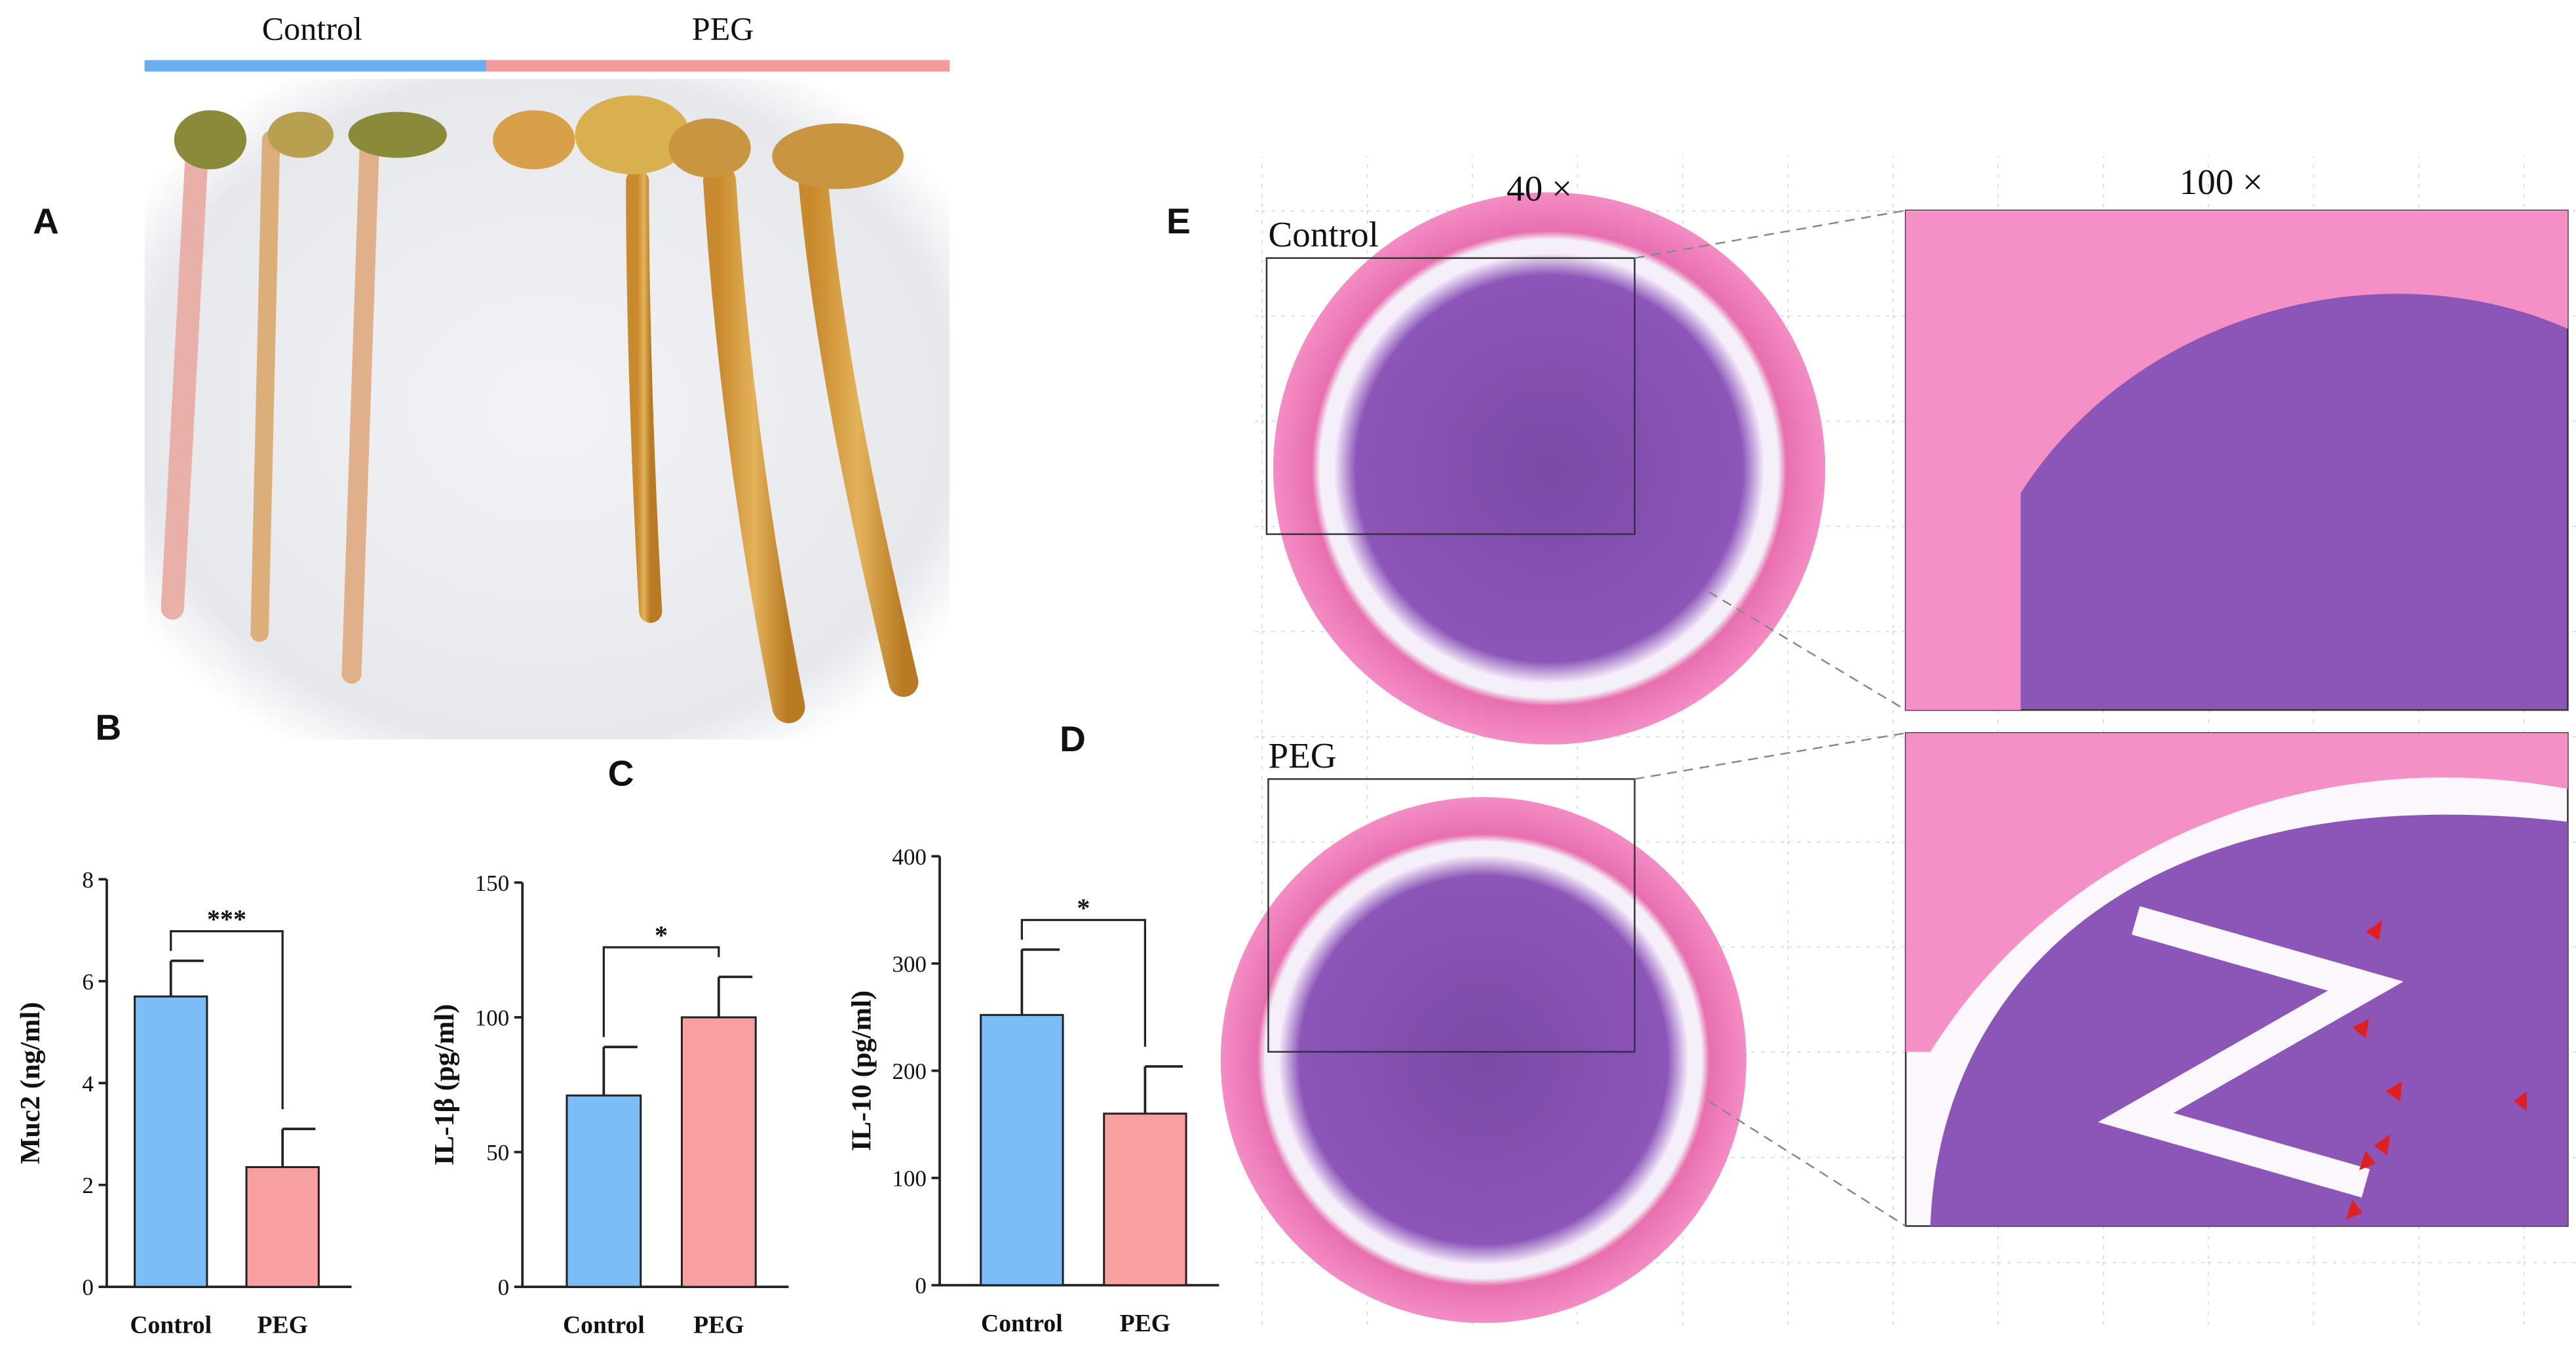 Image resolution: width=2576 pixels, height=1351 pixels. Describe the element at coordinates (444, 1084) in the screenshot. I see `y-axis-label: IL-1β (pg/ml)` at that location.